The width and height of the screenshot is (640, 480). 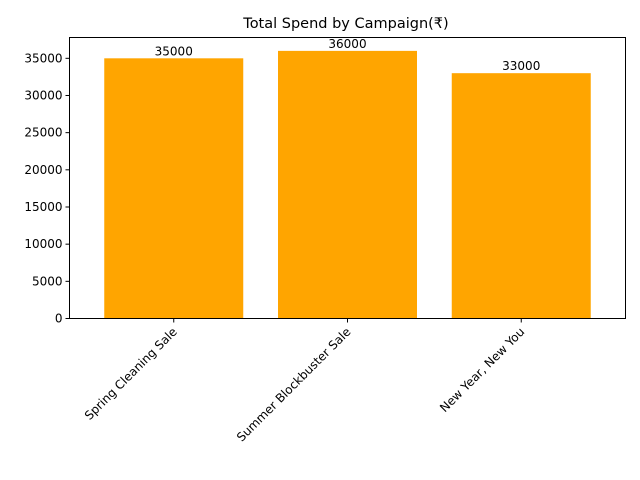 What do you see at coordinates (43, 95) in the screenshot?
I see `y-tick-label-7: 30000` at bounding box center [43, 95].